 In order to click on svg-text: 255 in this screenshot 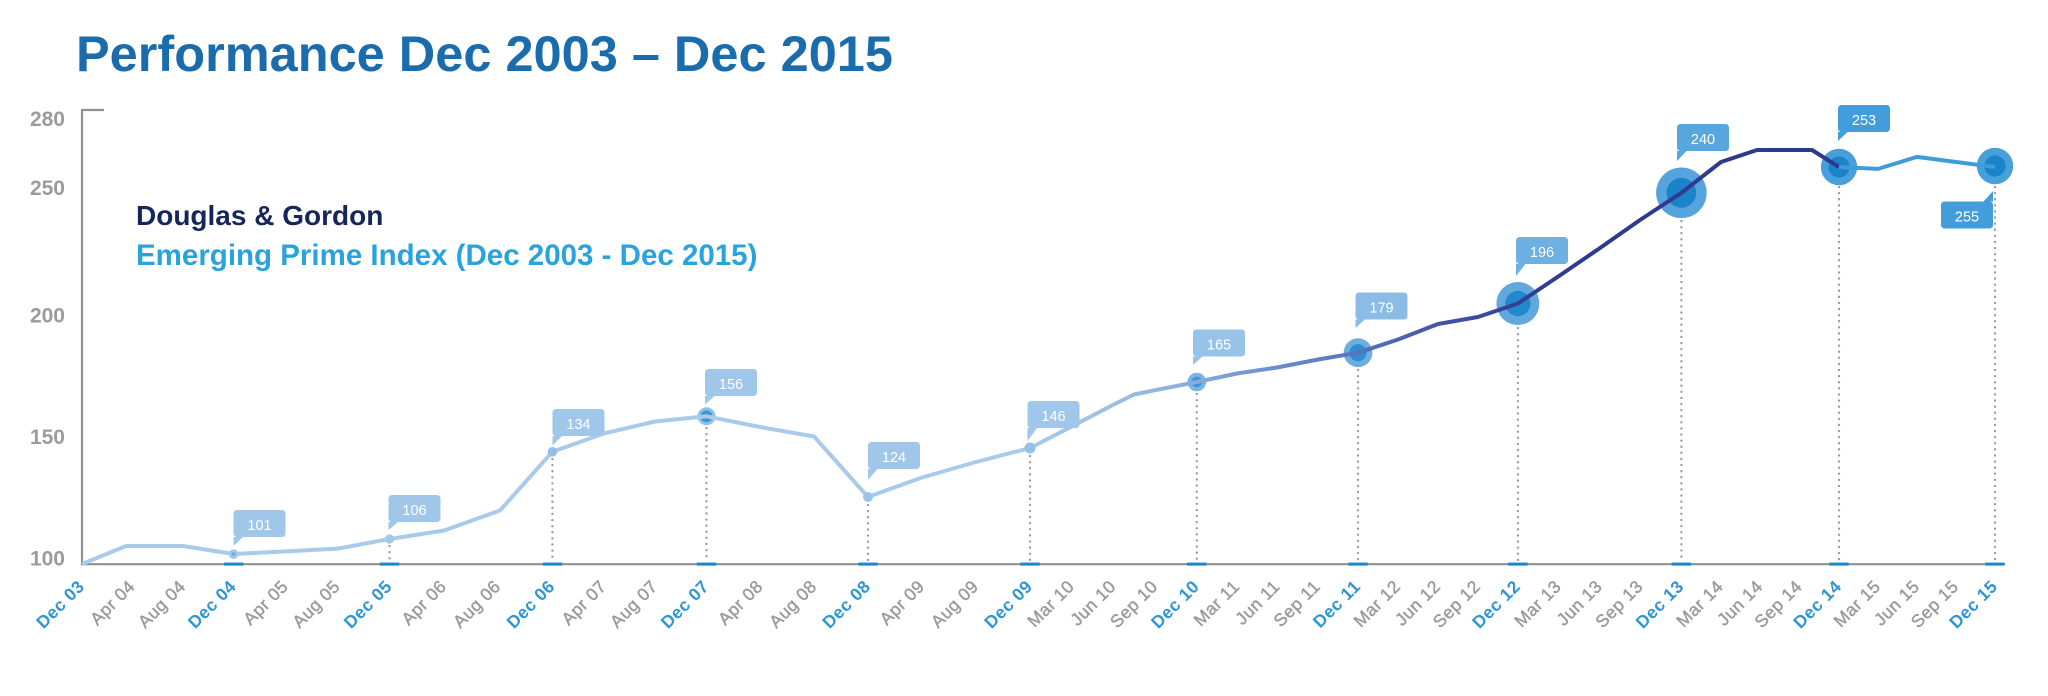, I will do `click(1967, 218)`.